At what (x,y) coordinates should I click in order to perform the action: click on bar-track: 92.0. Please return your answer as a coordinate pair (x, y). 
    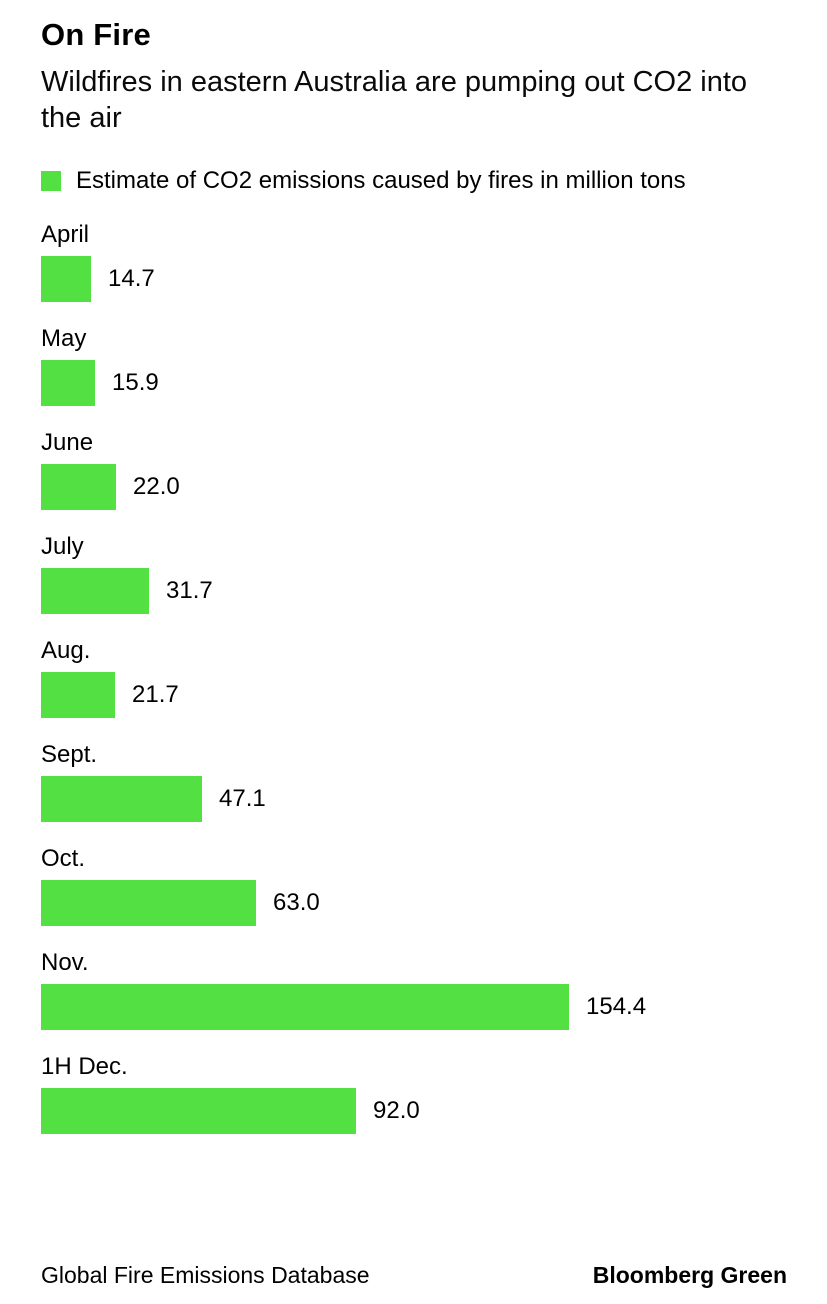
    Looking at the image, I should click on (413, 1111).